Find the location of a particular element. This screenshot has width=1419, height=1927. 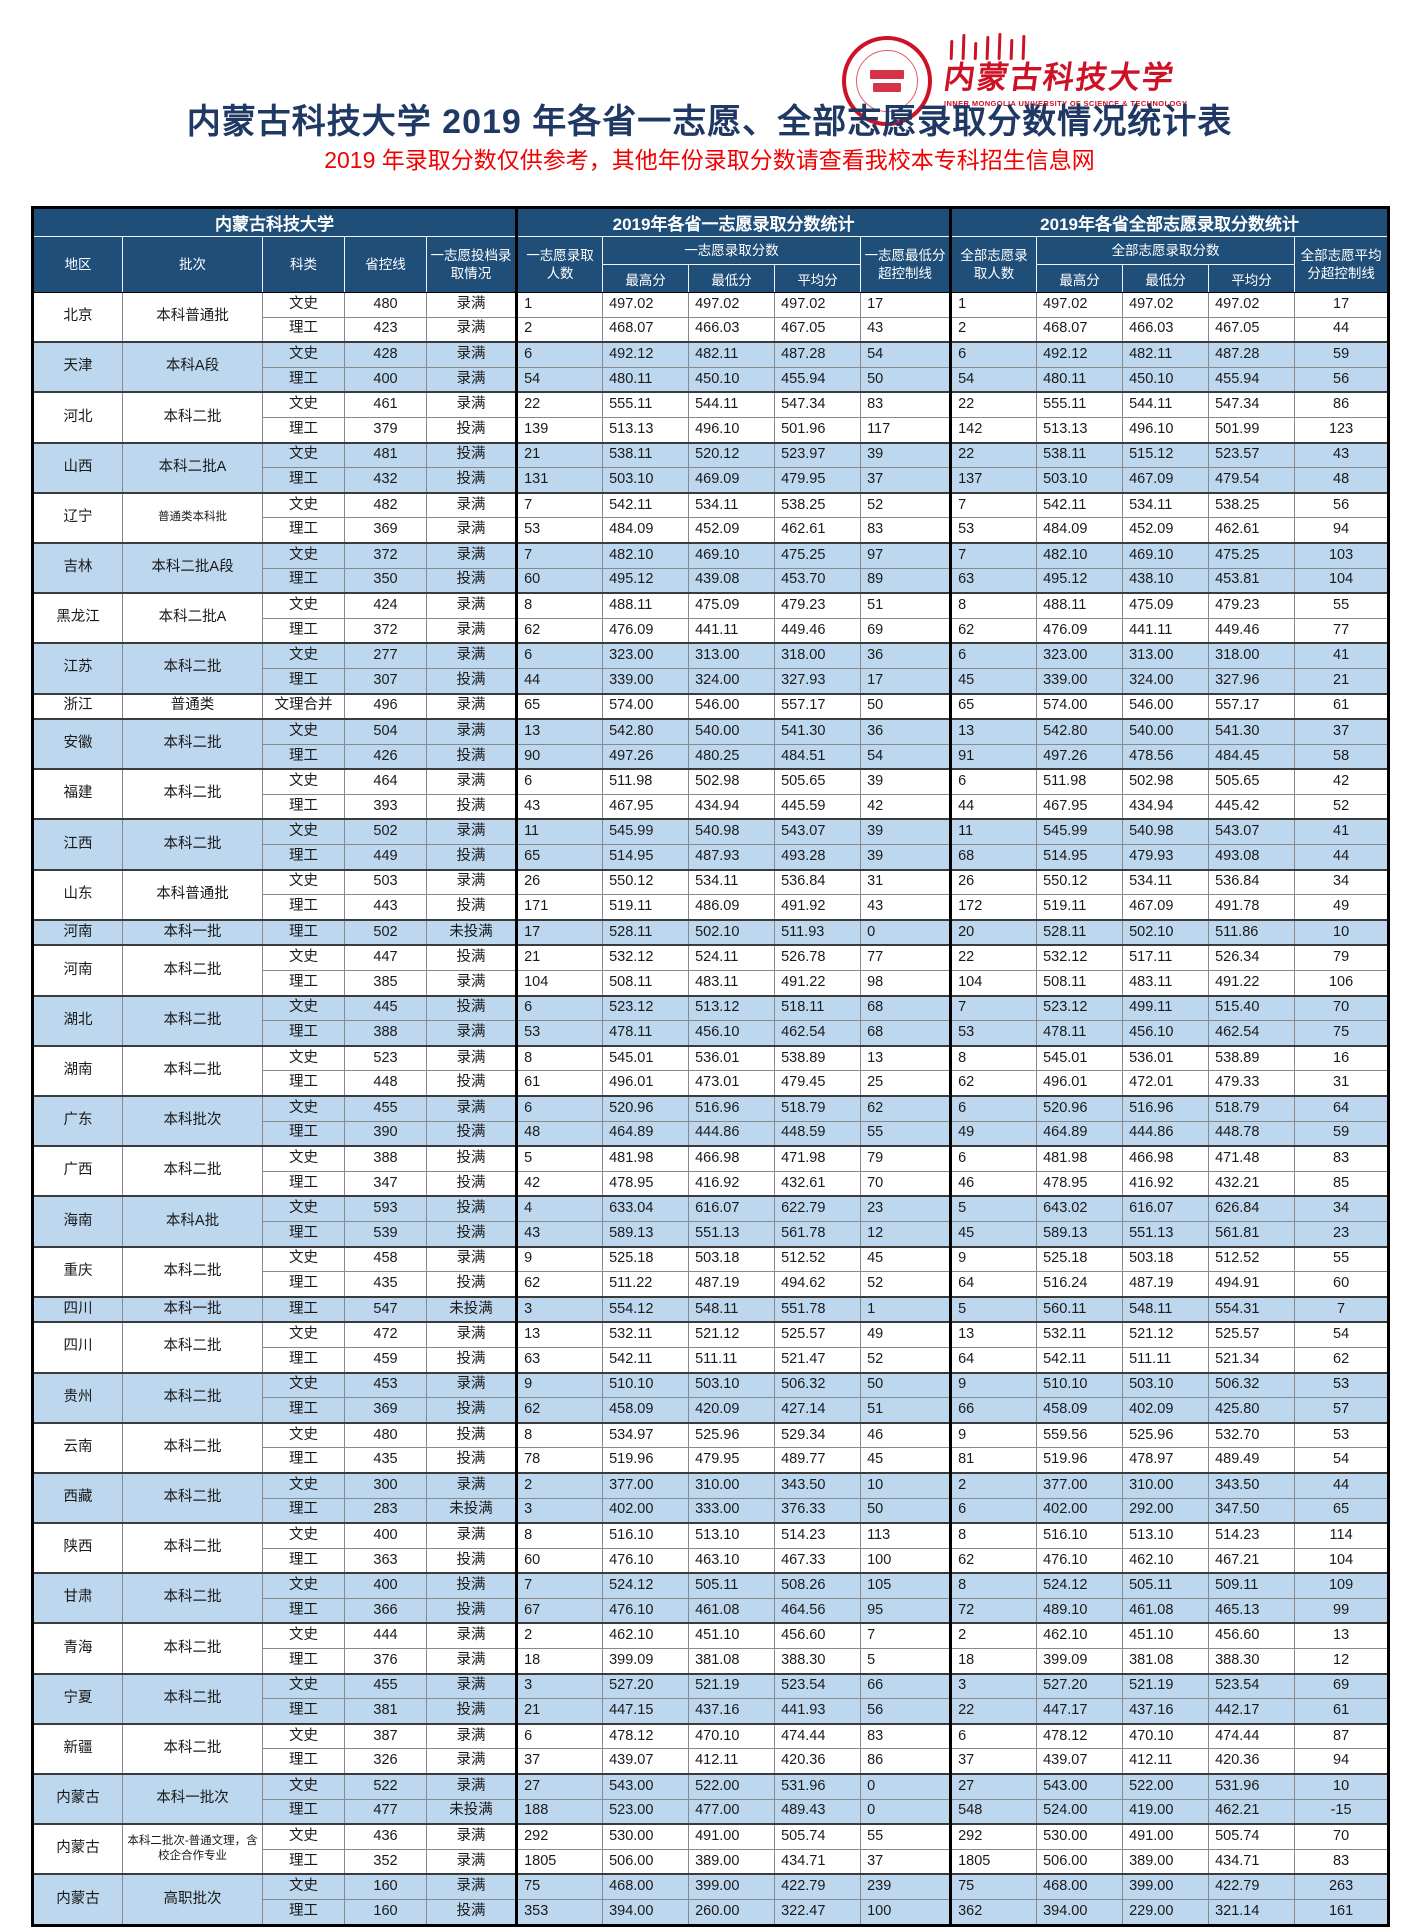

cell-first-over-line: 1 is located at coordinates (906, 1310).